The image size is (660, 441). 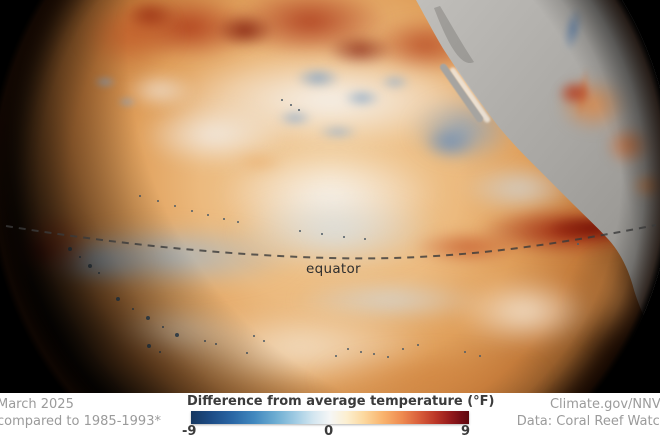 What do you see at coordinates (341, 401) in the screenshot?
I see `colorbar-title: Difference from average temperature (°F)` at bounding box center [341, 401].